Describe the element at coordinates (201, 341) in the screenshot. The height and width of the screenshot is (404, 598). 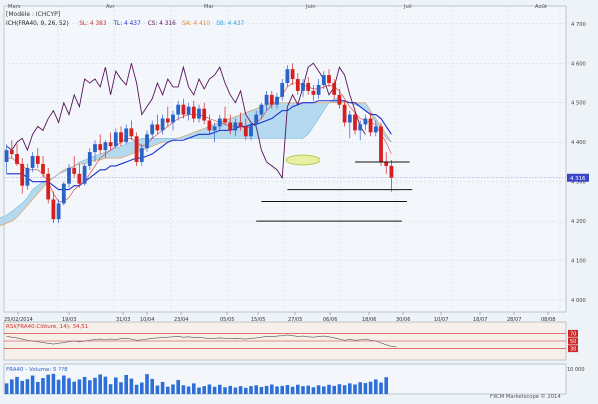
I see `rsi-line` at that location.